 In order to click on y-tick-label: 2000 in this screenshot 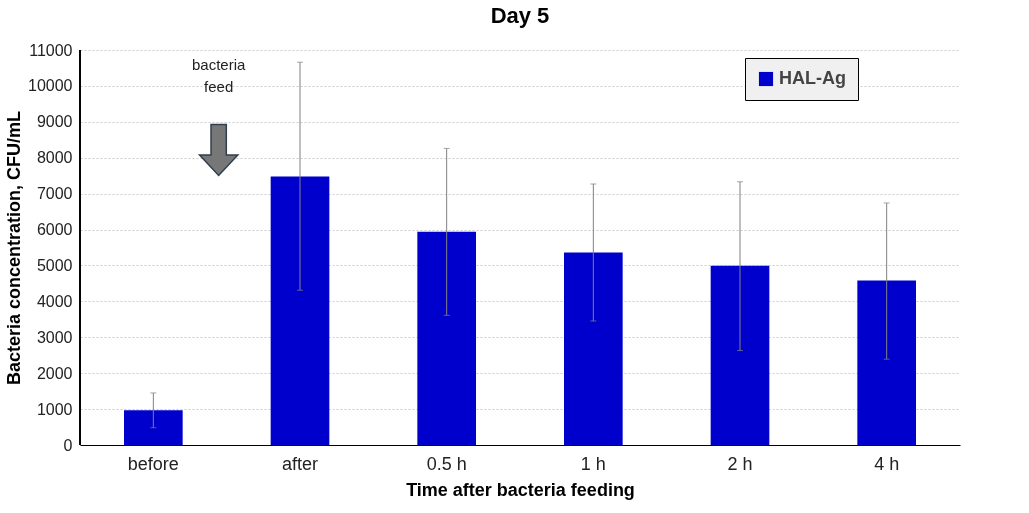, I will do `click(54, 373)`.